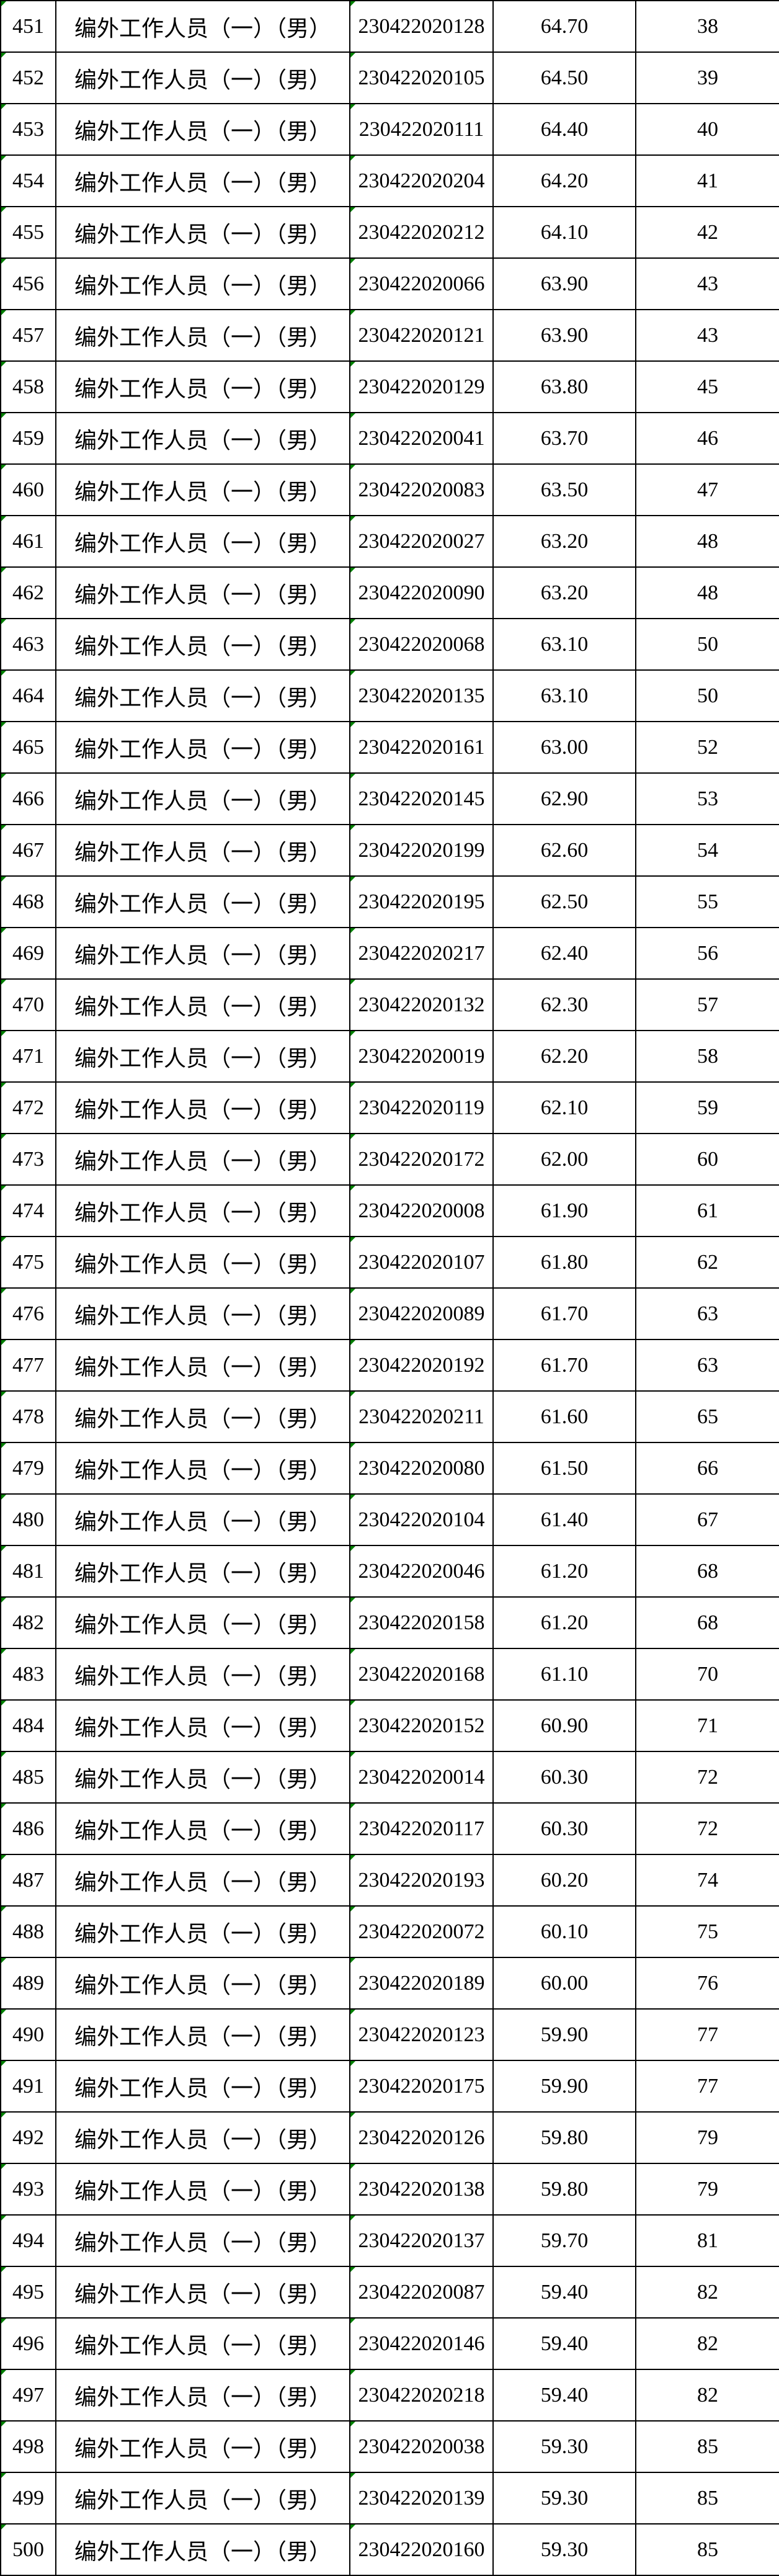 The image size is (779, 2576). I want to click on score-cell: 62.00, so click(564, 1159).